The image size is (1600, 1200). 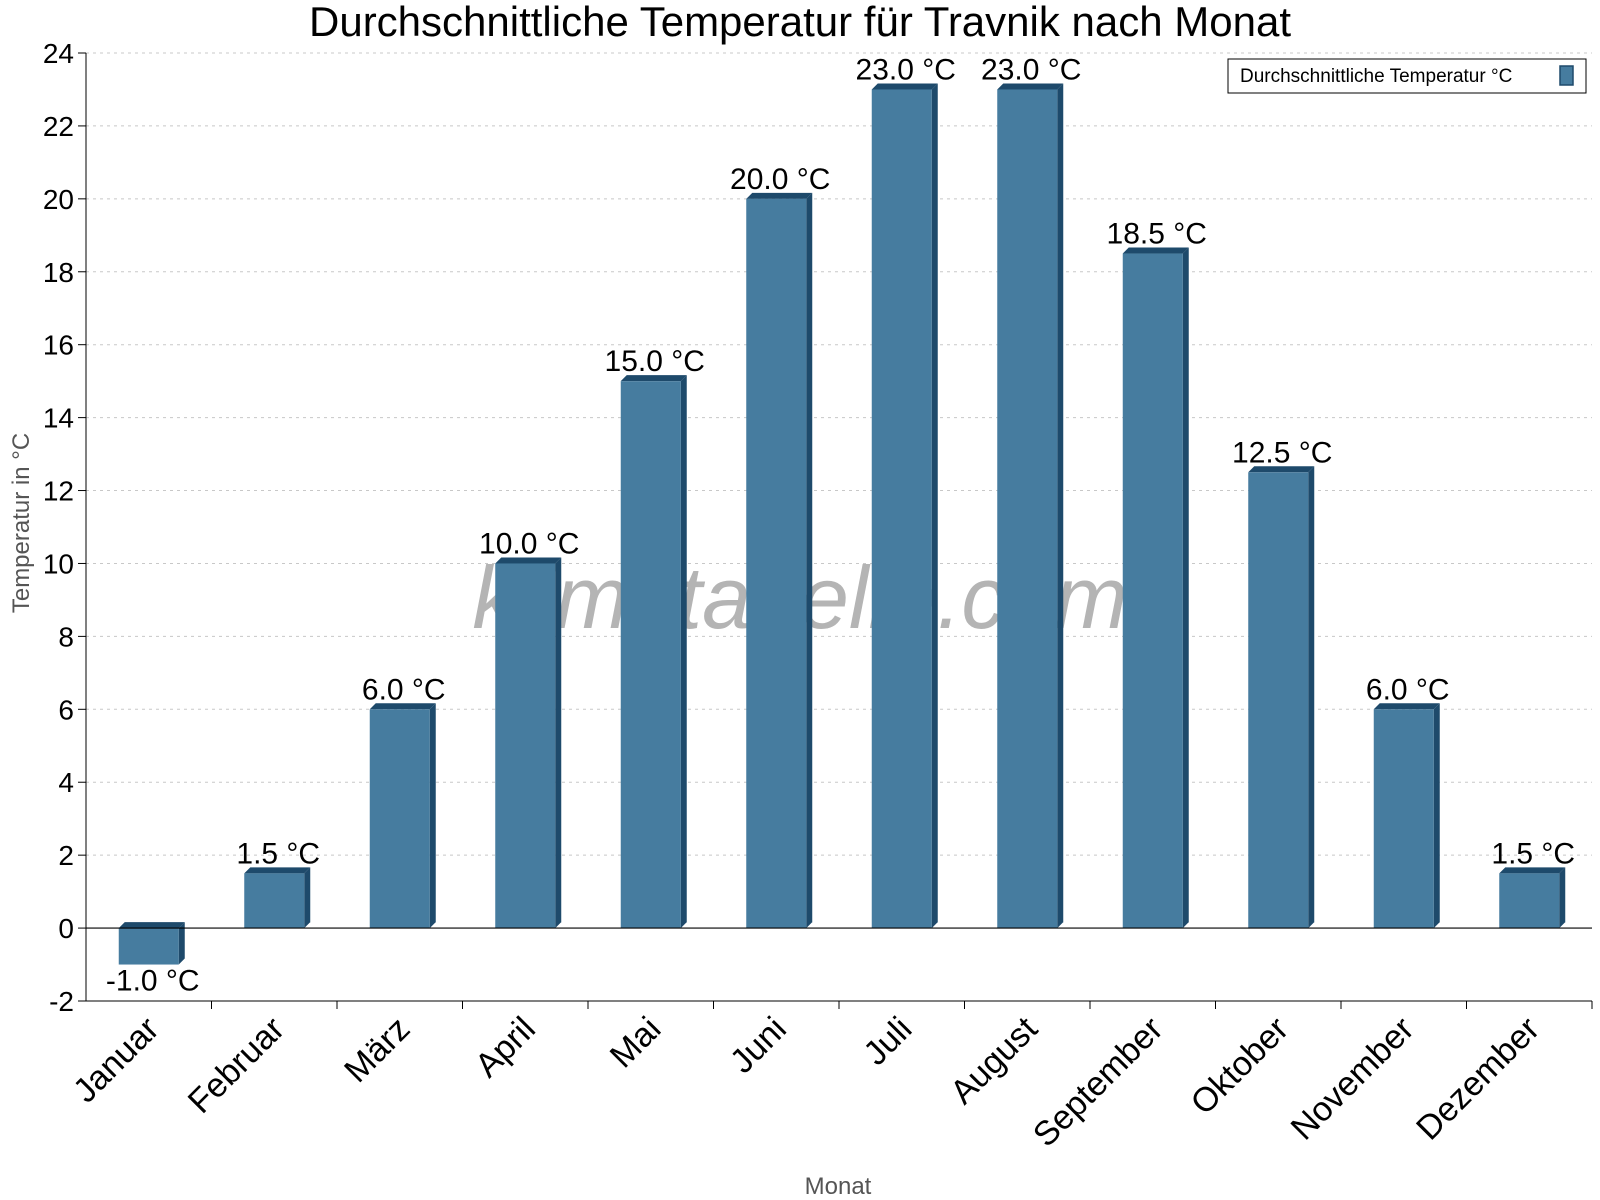 I want to click on y-tick-label: 18, so click(x=58, y=272).